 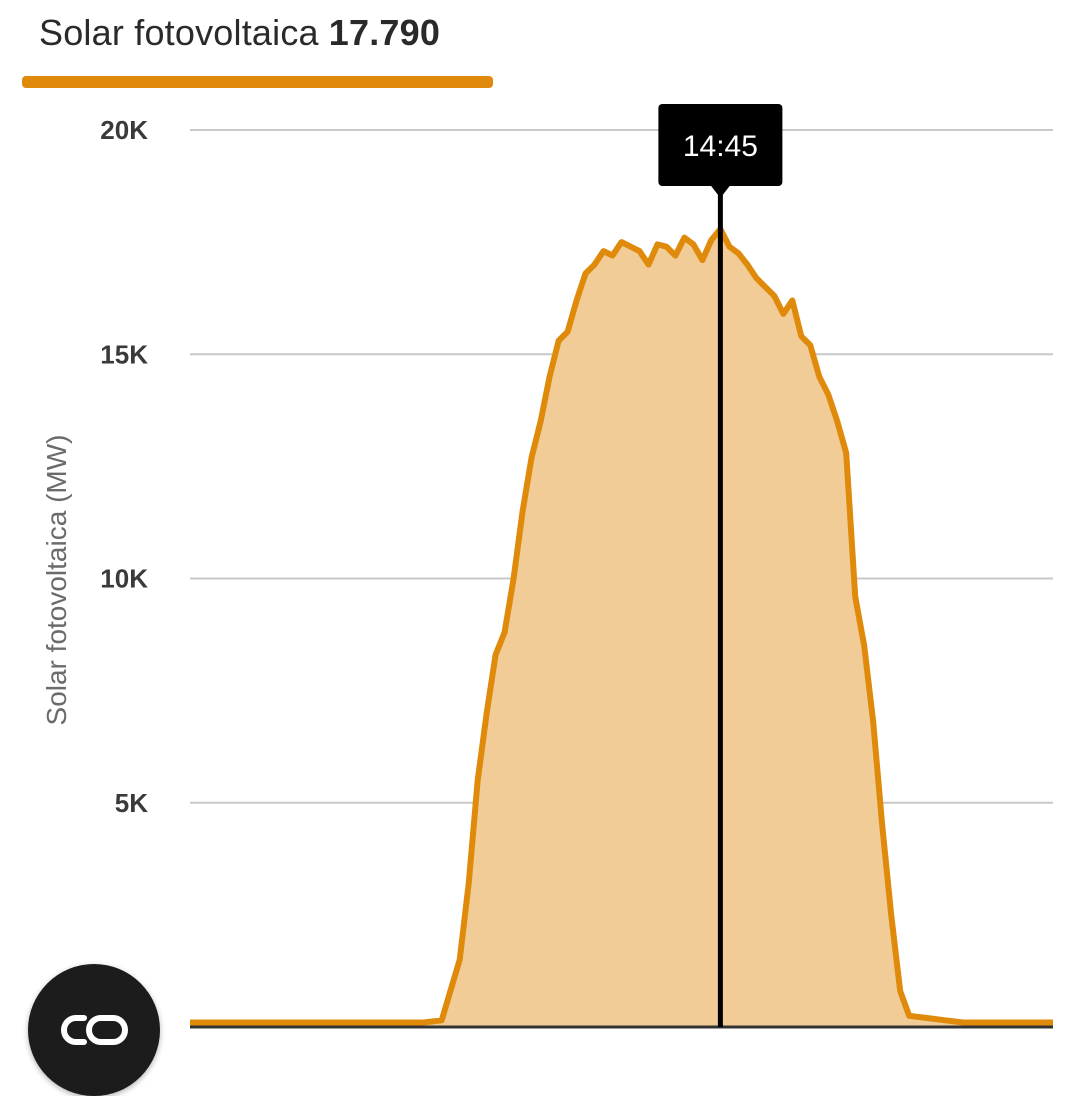 What do you see at coordinates (56, 580) in the screenshot?
I see `y-axis-label: Solar fotovoltaica (MW)` at bounding box center [56, 580].